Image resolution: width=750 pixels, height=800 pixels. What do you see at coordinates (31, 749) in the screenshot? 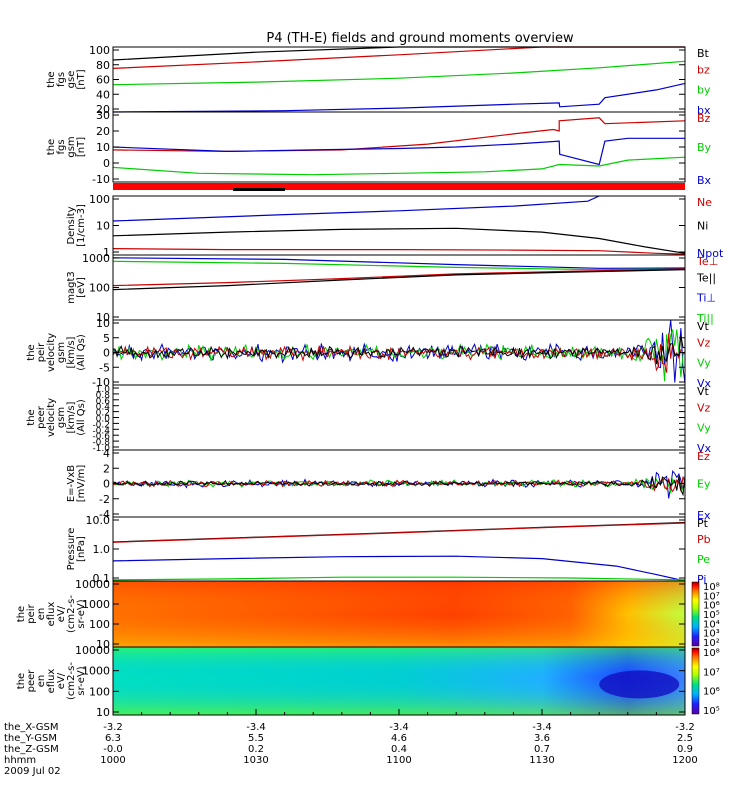
I see `x-row-label-the-z-gsm: the_Z-GSM` at bounding box center [31, 749].